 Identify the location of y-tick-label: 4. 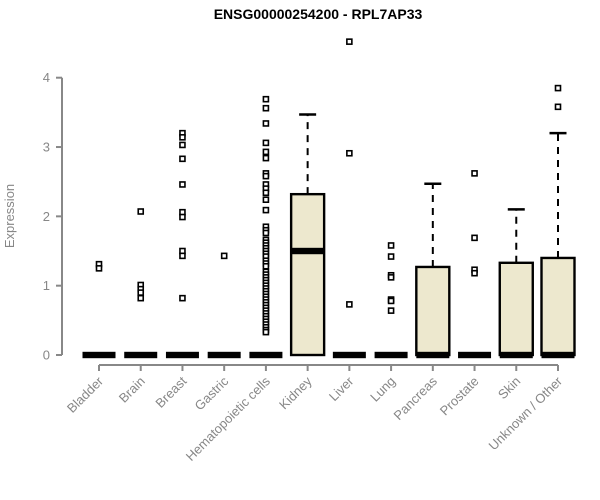
(46, 77).